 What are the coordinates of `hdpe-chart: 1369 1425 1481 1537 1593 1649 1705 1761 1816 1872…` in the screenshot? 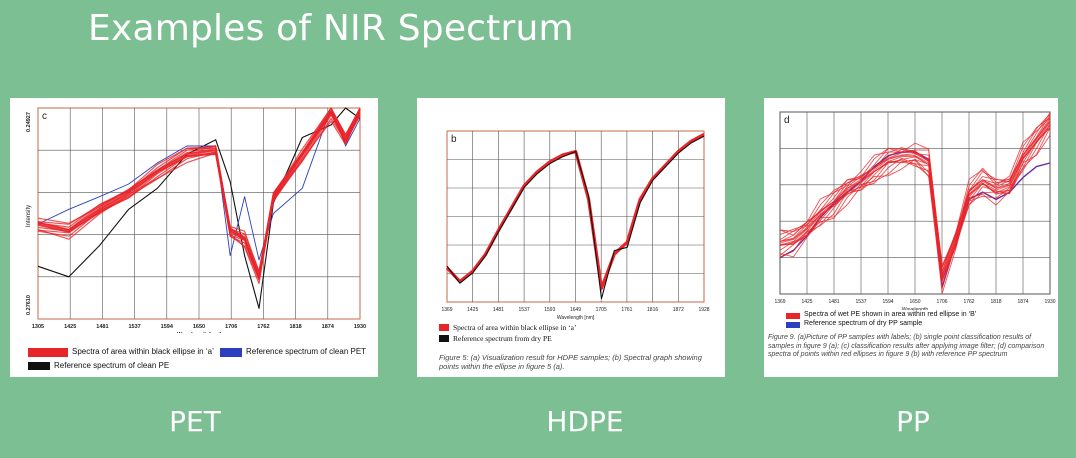 It's located at (575, 225).